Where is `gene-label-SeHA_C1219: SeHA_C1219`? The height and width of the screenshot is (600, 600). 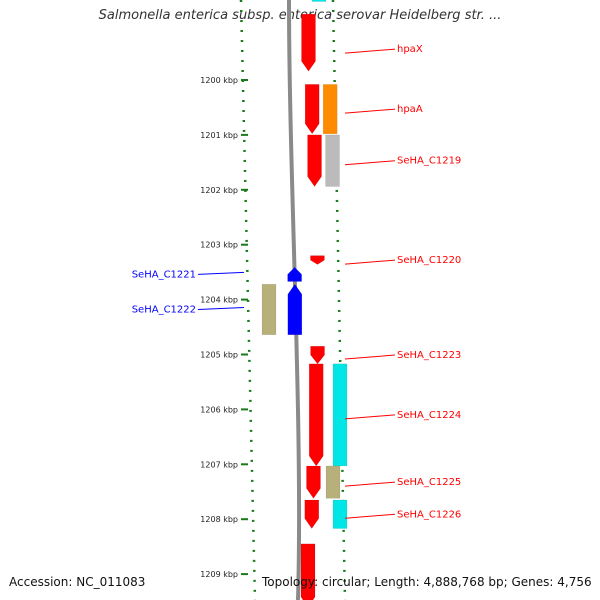 gene-label-SeHA_C1219: SeHA_C1219 is located at coordinates (429, 161).